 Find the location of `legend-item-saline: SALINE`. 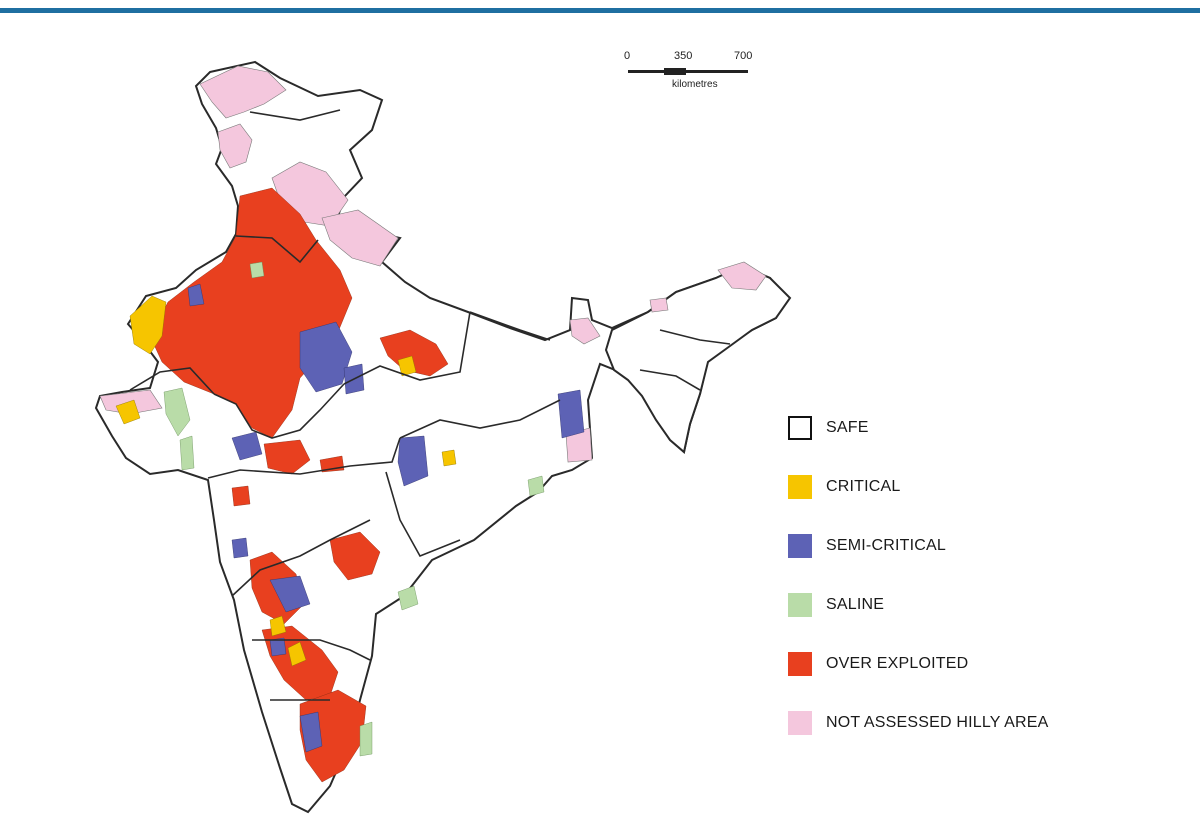

legend-item-saline: SALINE is located at coordinates (938, 605).